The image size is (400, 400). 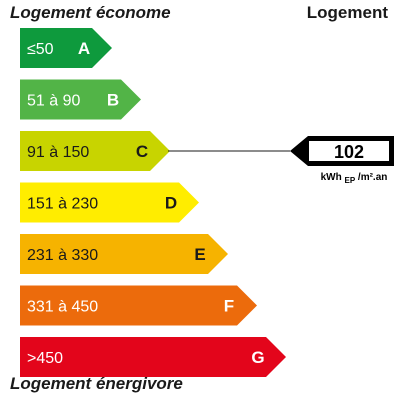 I want to click on energy-band-b-letter: B, so click(x=113, y=100).